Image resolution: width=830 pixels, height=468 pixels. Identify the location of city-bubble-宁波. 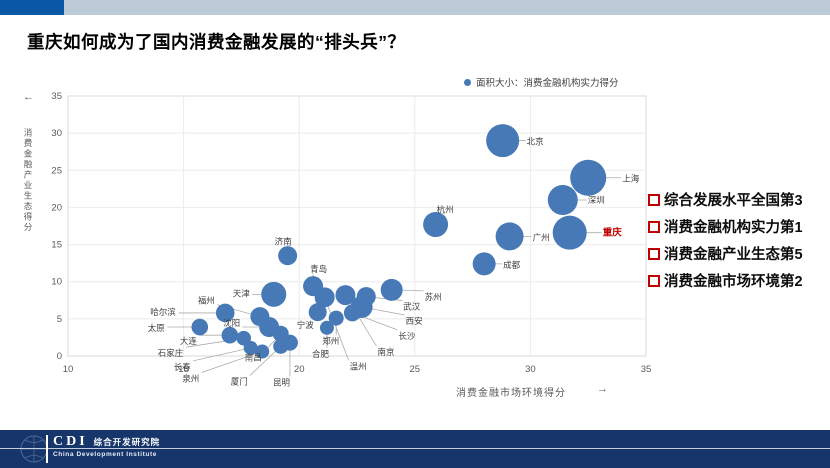
(317, 312).